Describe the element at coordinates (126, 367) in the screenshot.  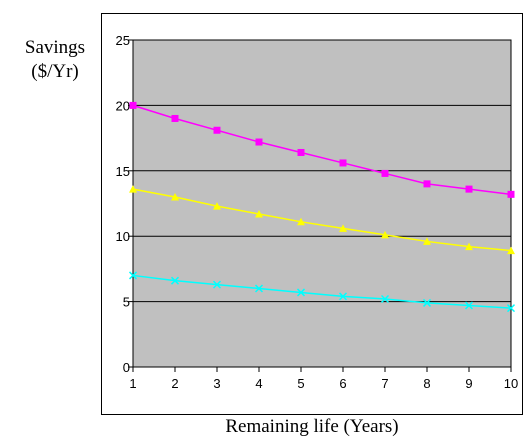
I see `y-tick-label: 0` at that location.